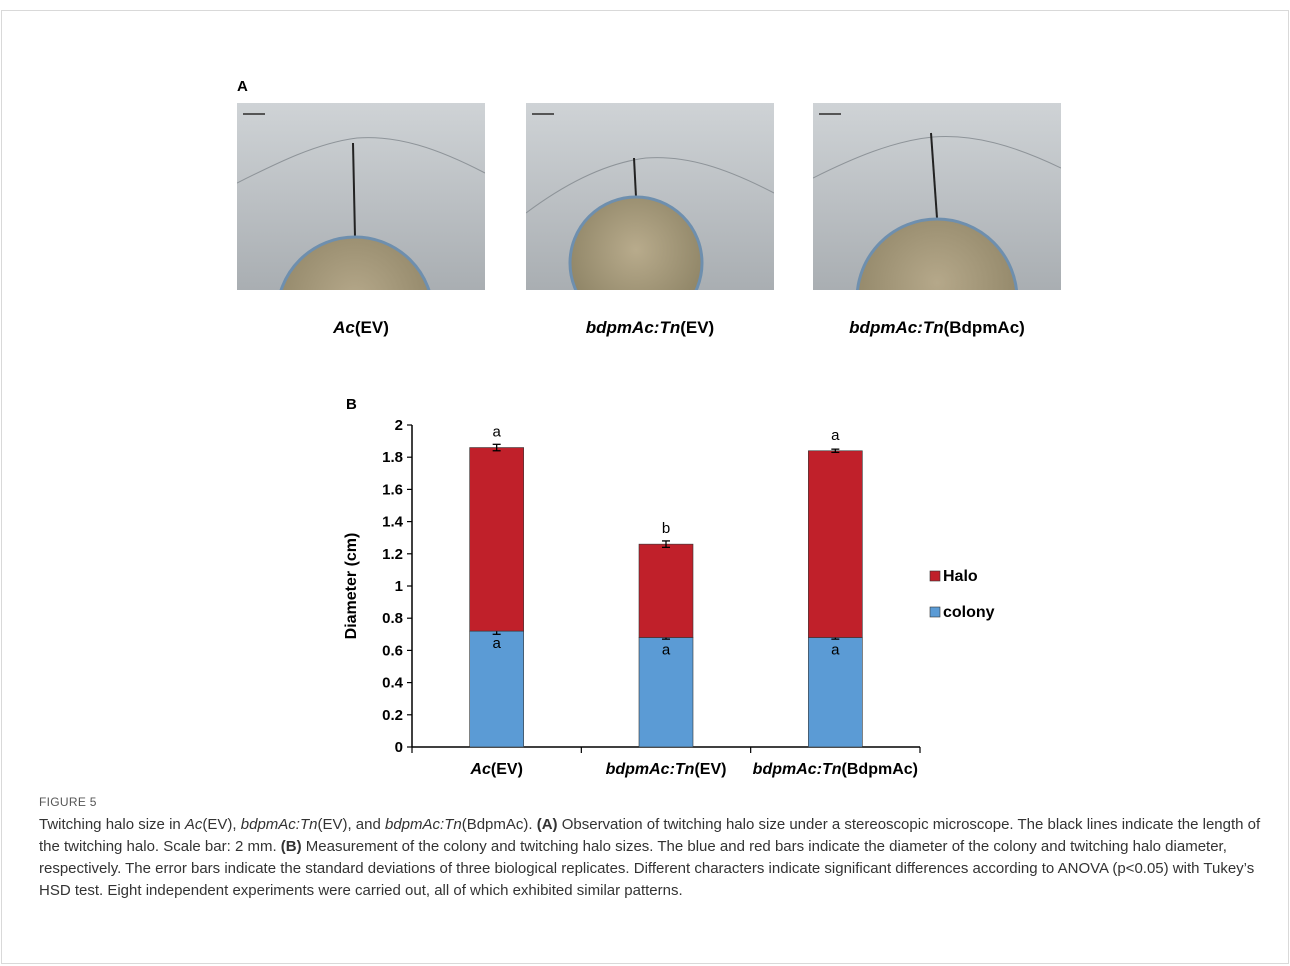 Image resolution: width=1290 pixels, height=966 pixels. I want to click on y-axis-title: Diameter (cm), so click(351, 586).